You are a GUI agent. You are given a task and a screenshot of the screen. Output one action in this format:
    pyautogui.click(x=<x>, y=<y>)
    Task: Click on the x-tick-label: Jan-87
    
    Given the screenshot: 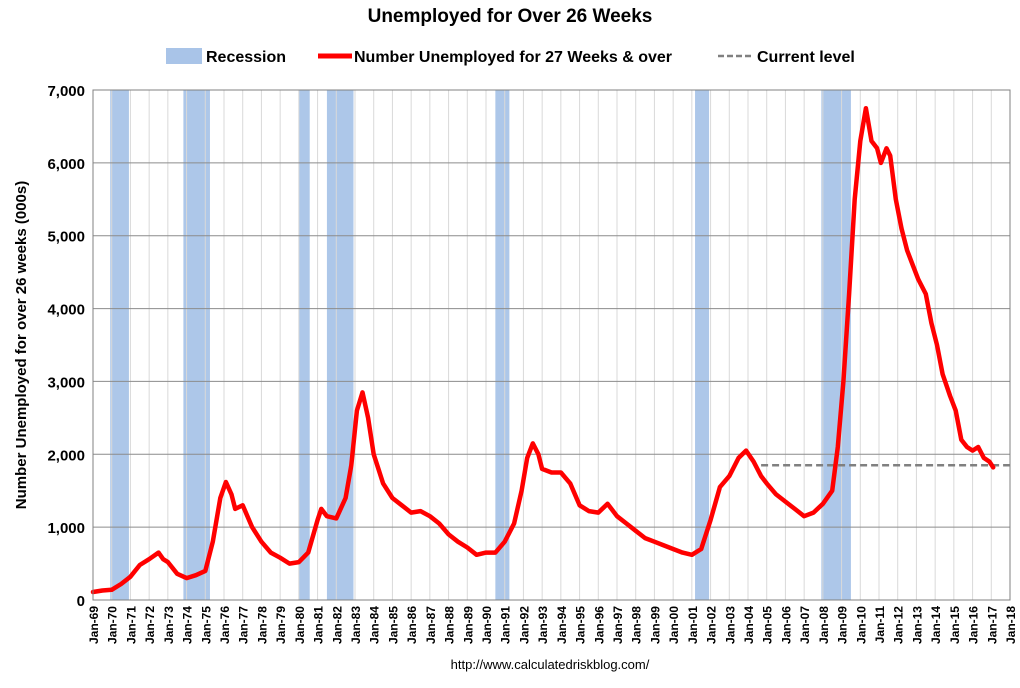 What is the action you would take?
    pyautogui.click(x=431, y=625)
    